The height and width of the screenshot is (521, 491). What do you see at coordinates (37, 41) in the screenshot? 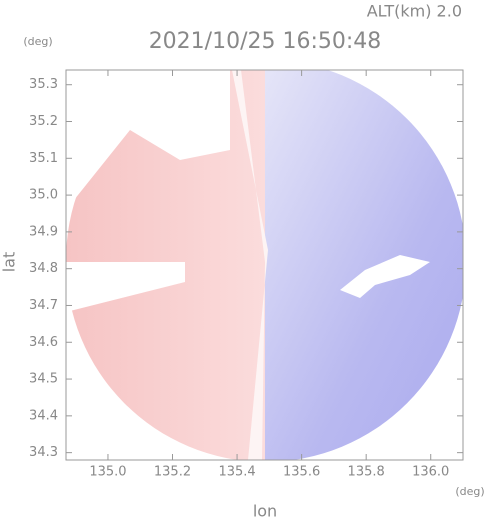
I see `y-unit: (deg)` at bounding box center [37, 41].